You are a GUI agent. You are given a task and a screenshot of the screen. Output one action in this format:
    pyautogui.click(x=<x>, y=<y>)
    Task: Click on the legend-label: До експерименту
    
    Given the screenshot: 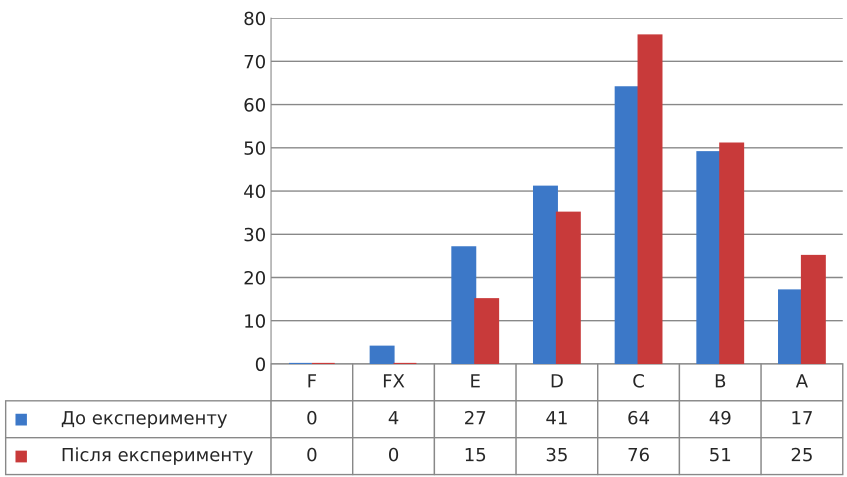 What is the action you would take?
    pyautogui.click(x=145, y=419)
    